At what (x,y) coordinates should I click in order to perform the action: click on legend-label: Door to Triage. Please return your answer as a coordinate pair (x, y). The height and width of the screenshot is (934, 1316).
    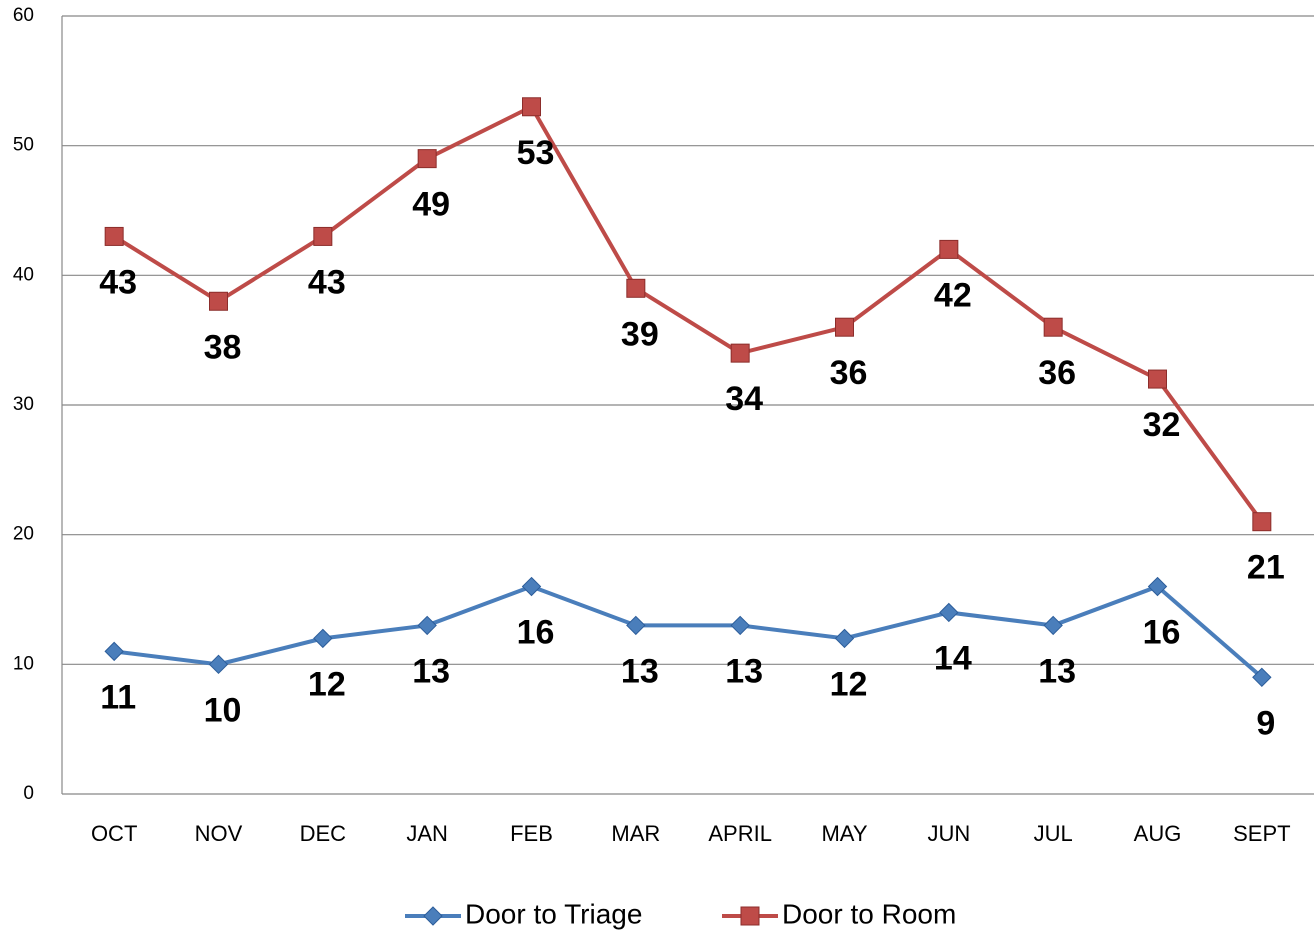
    Looking at the image, I should click on (553, 913).